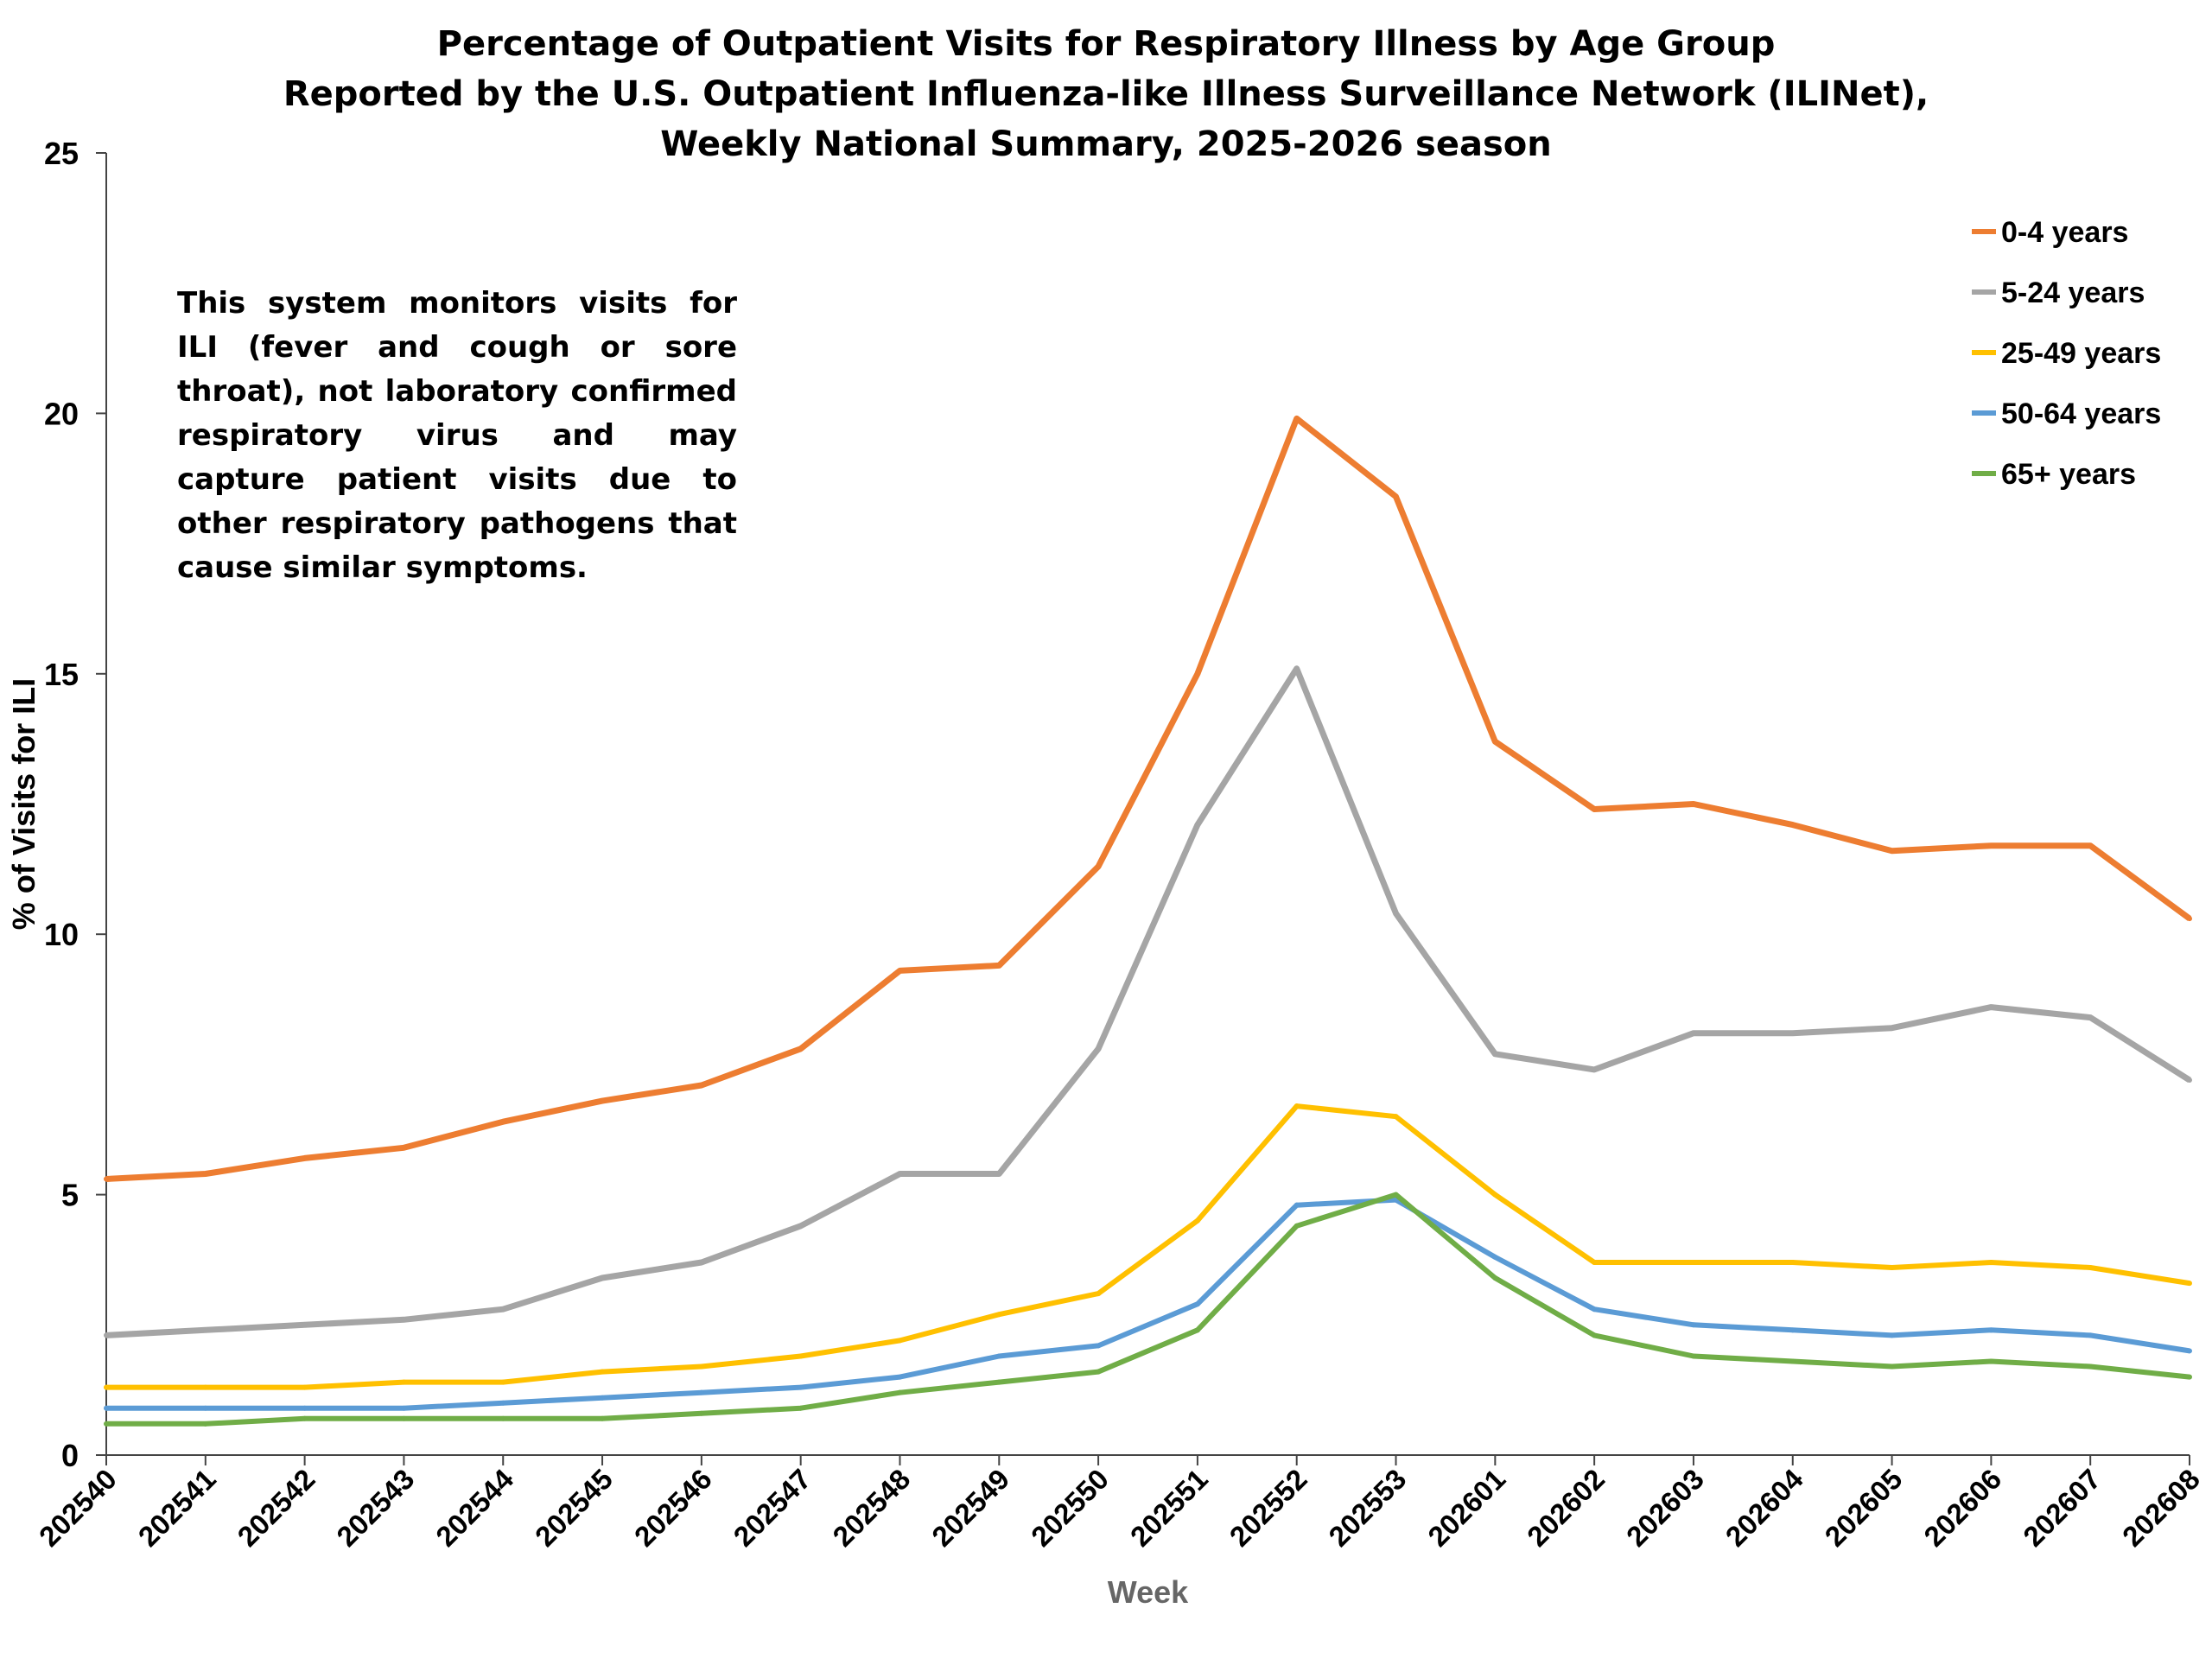 Image resolution: width=2212 pixels, height=1659 pixels. Describe the element at coordinates (1566, 1508) in the screenshot. I see `x-tick-label: 202602` at that location.